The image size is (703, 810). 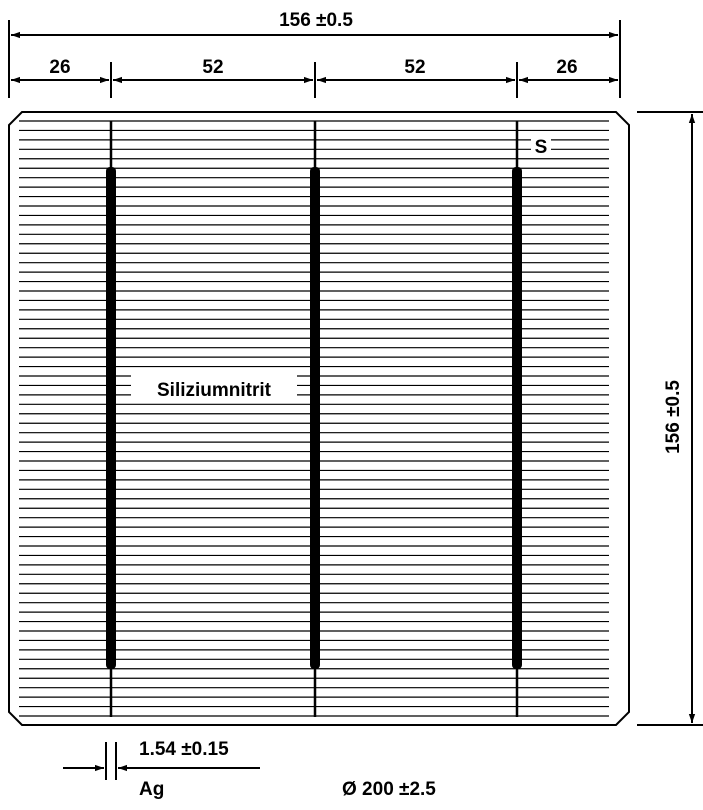 What do you see at coordinates (214, 390) in the screenshot?
I see `coating-label: Siliziumnitrit` at bounding box center [214, 390].